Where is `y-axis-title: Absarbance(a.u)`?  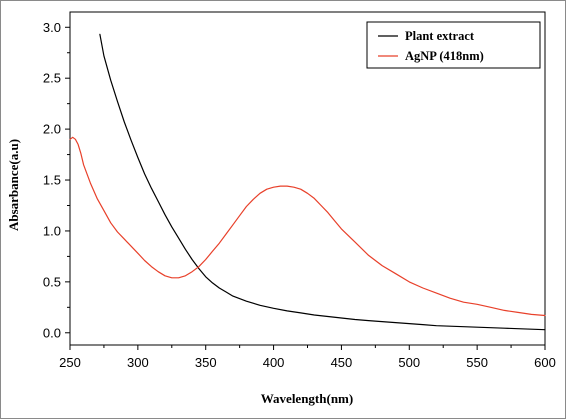
y-axis-title: Absarbance(a.u) is located at coordinates (13, 185).